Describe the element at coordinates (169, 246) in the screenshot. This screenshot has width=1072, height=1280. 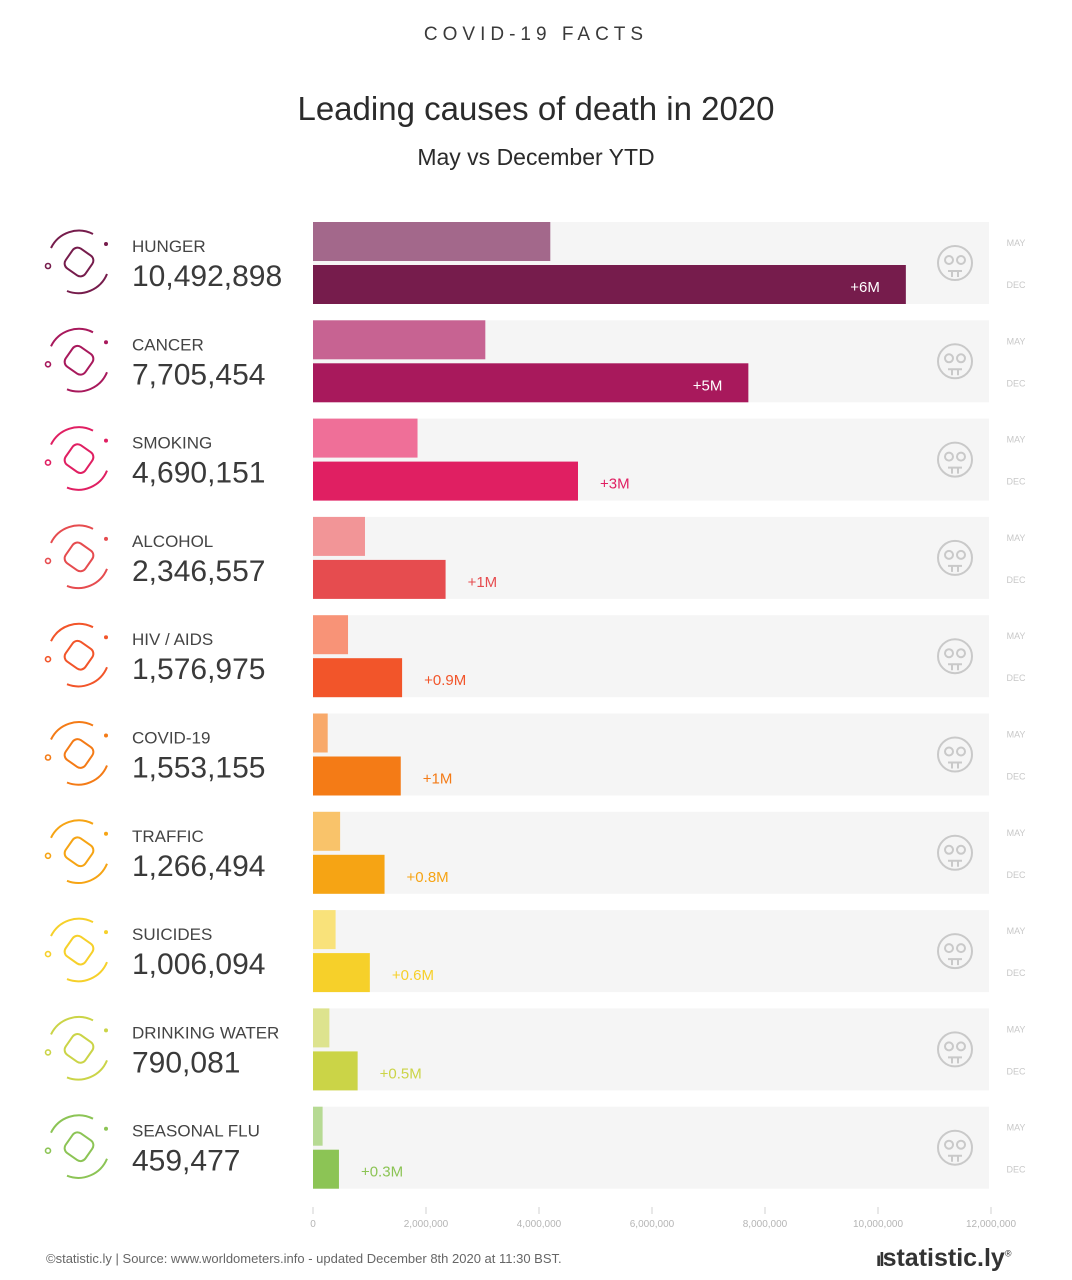
I see `category-name: HUNGER` at that location.